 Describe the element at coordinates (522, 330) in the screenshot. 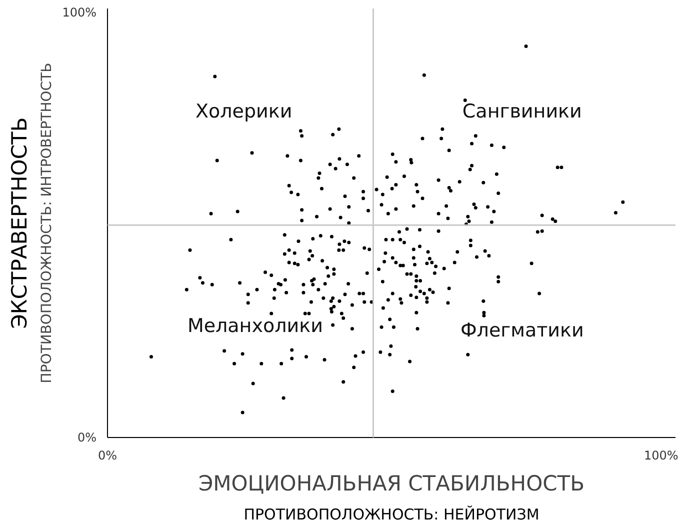

I see `annotation: Флегматики` at that location.